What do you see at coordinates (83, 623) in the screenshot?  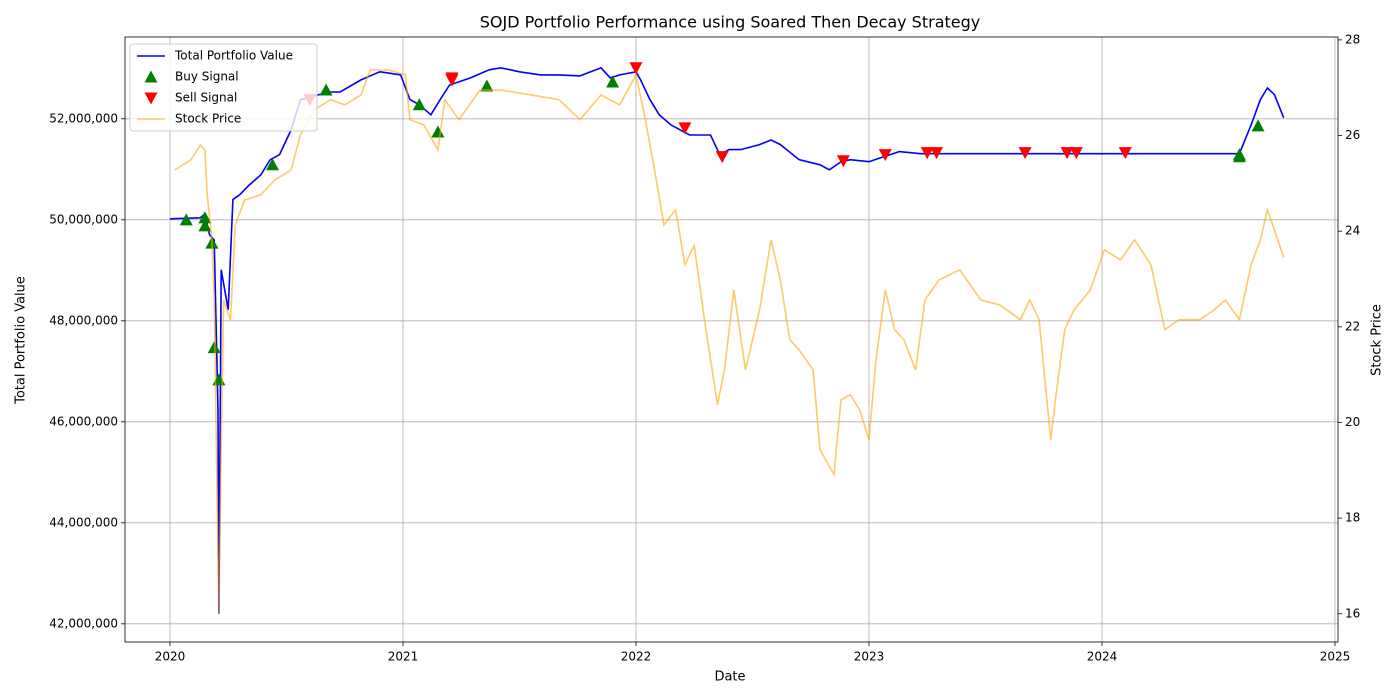 I see `y-tick-label: 42,000,000` at bounding box center [83, 623].